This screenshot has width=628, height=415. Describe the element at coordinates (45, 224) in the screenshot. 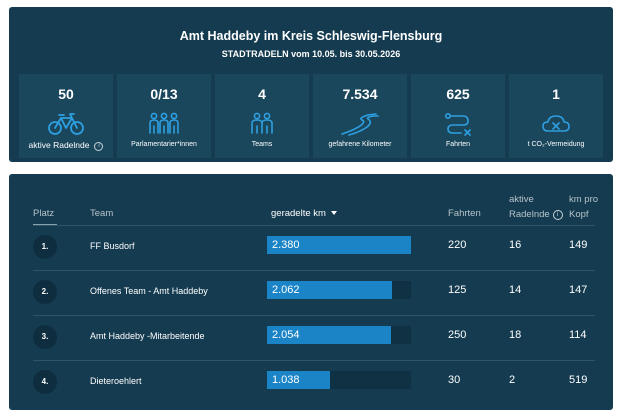

I see `active-column-indicator` at that location.